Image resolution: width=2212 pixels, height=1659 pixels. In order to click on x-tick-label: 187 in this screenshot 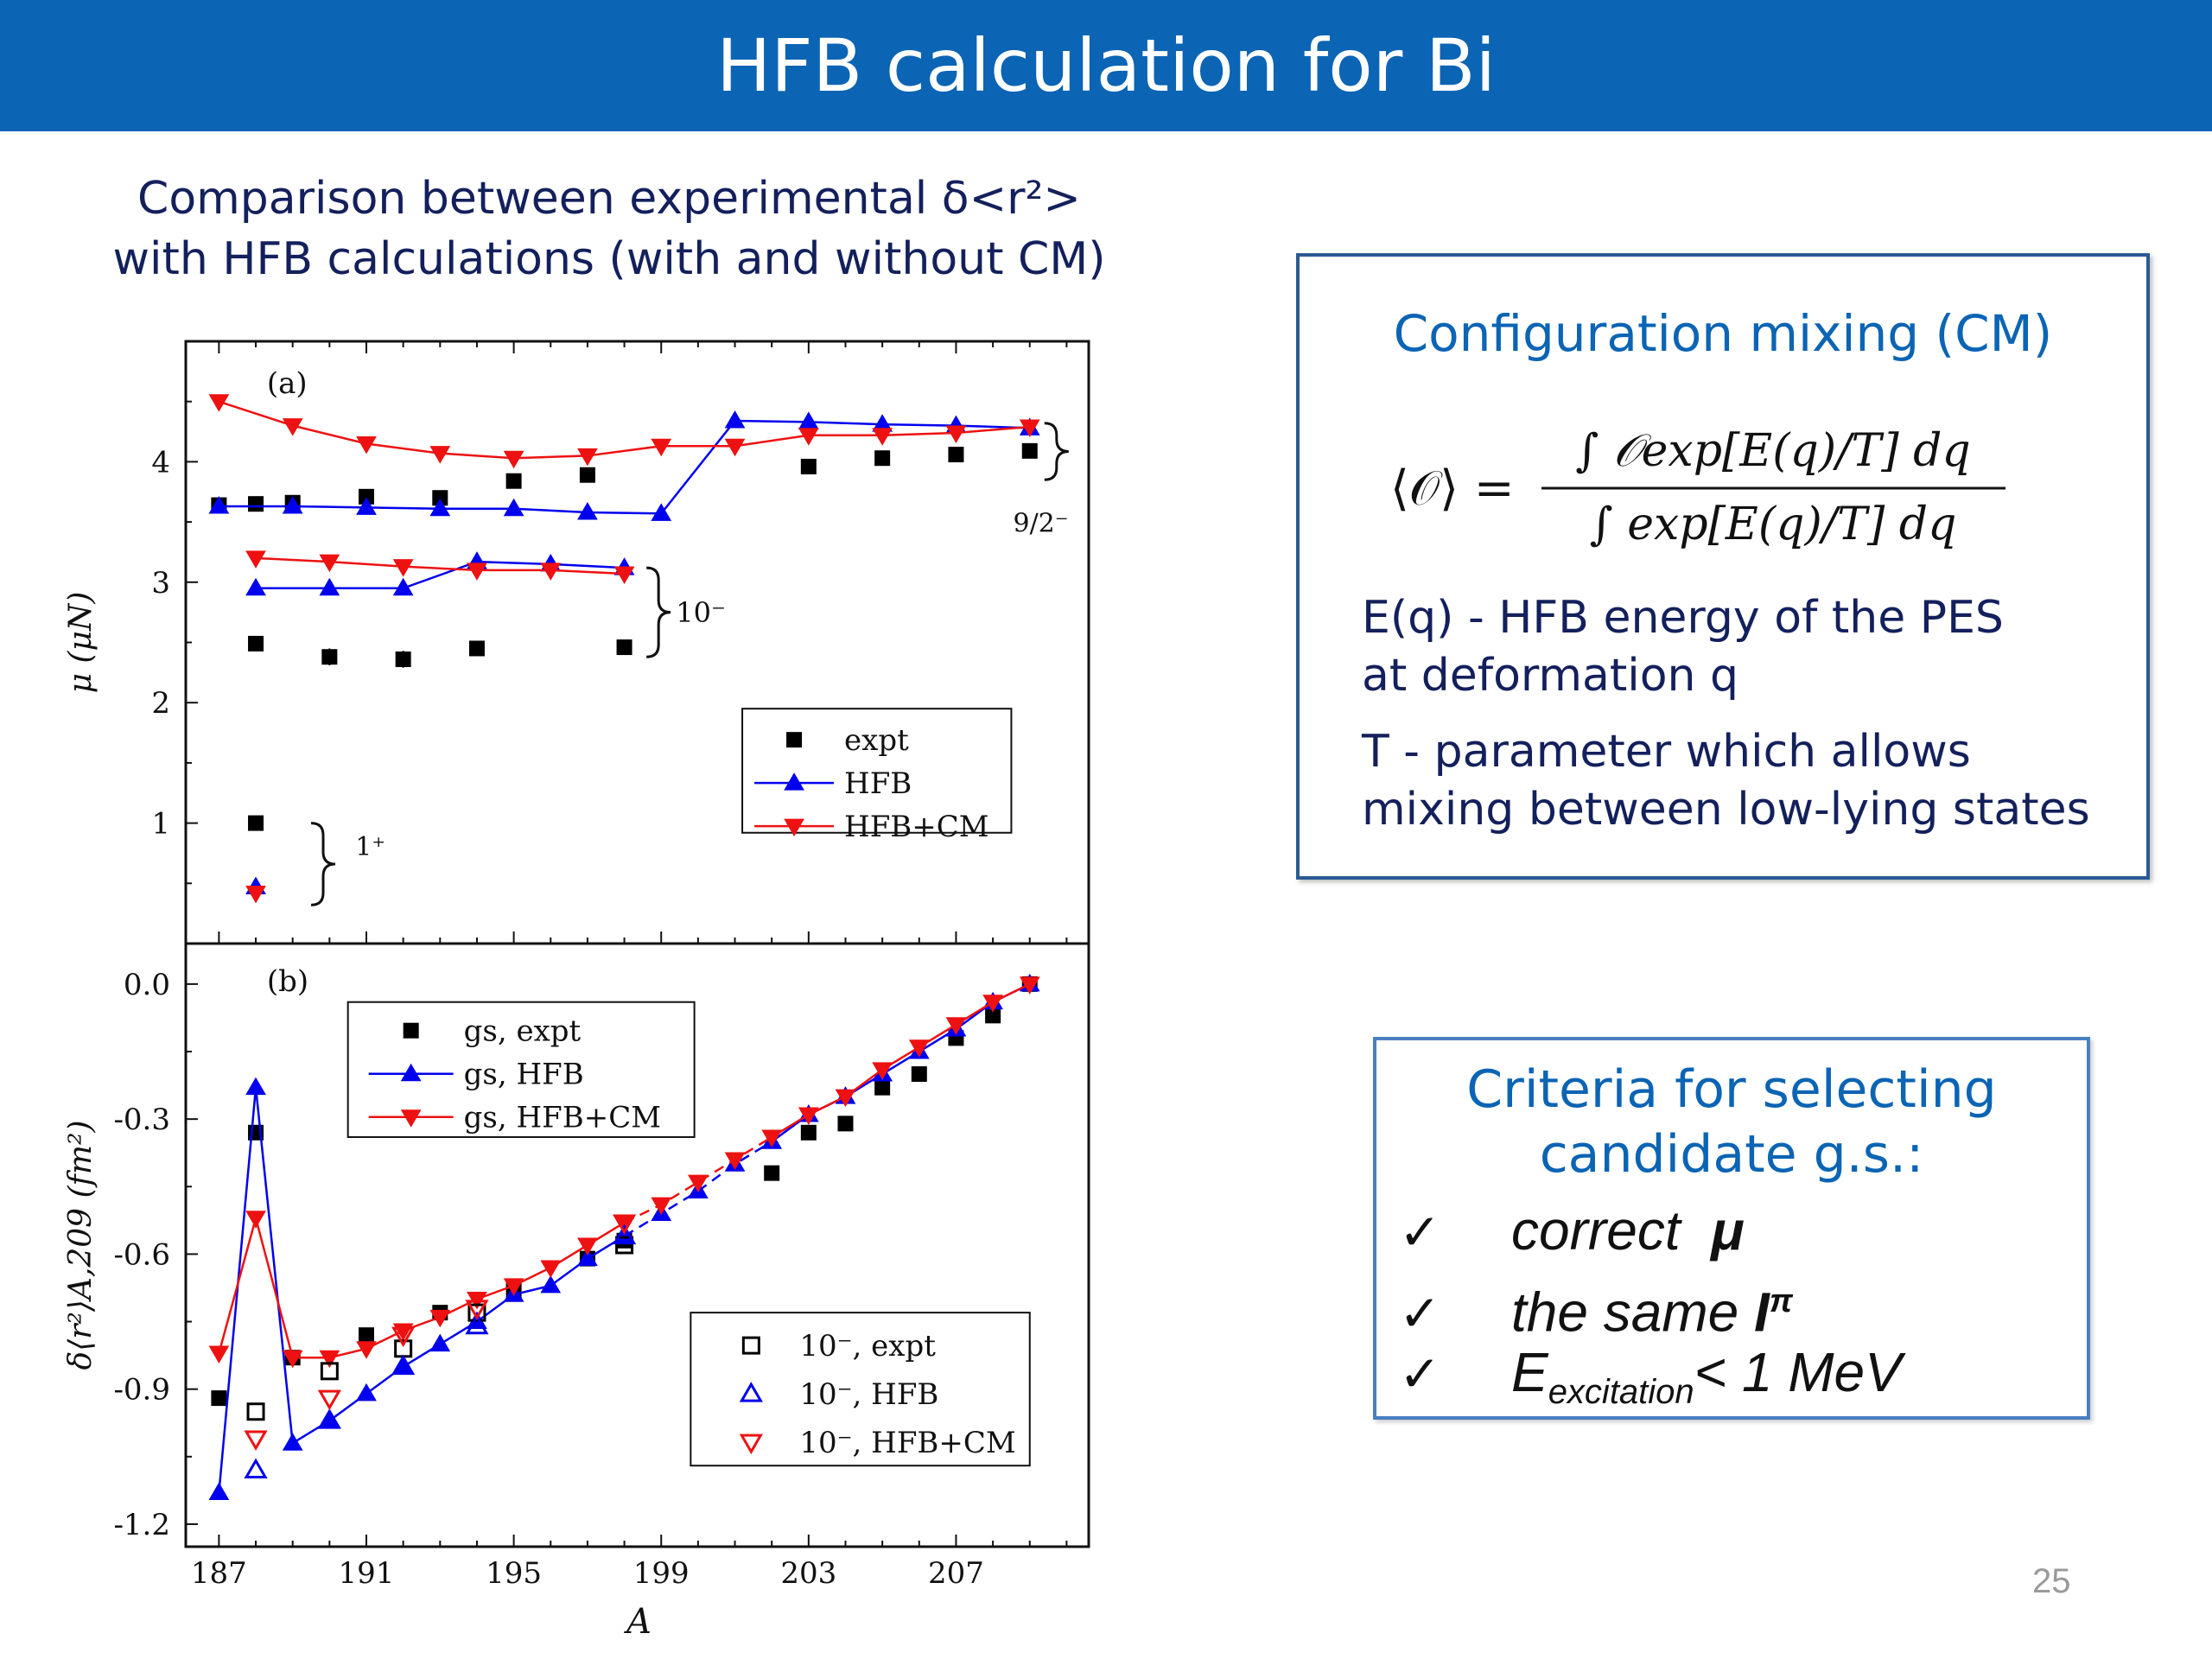, I will do `click(219, 1573)`.